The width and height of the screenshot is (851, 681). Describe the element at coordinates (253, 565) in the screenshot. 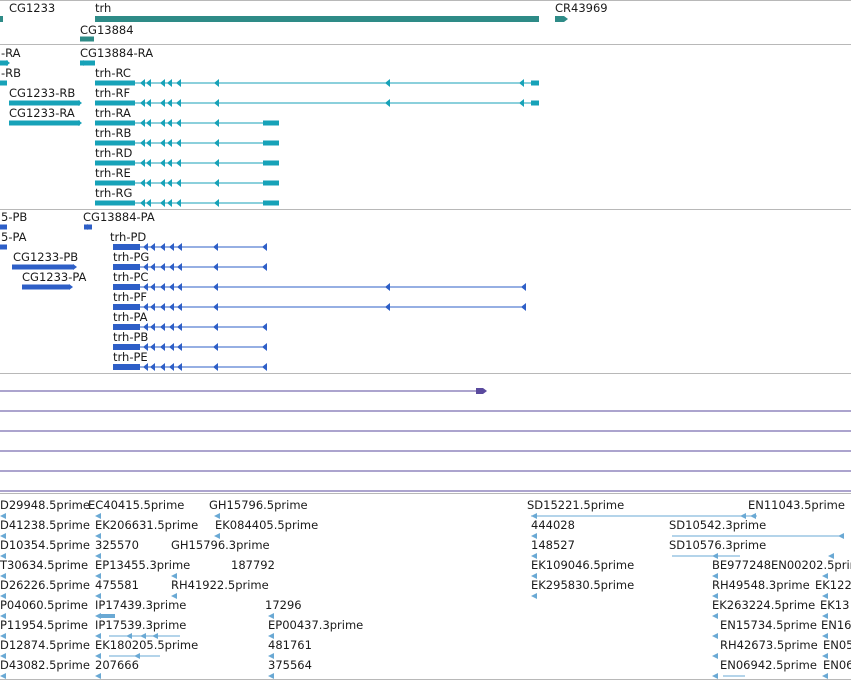

I see `feature-label: 187792` at that location.